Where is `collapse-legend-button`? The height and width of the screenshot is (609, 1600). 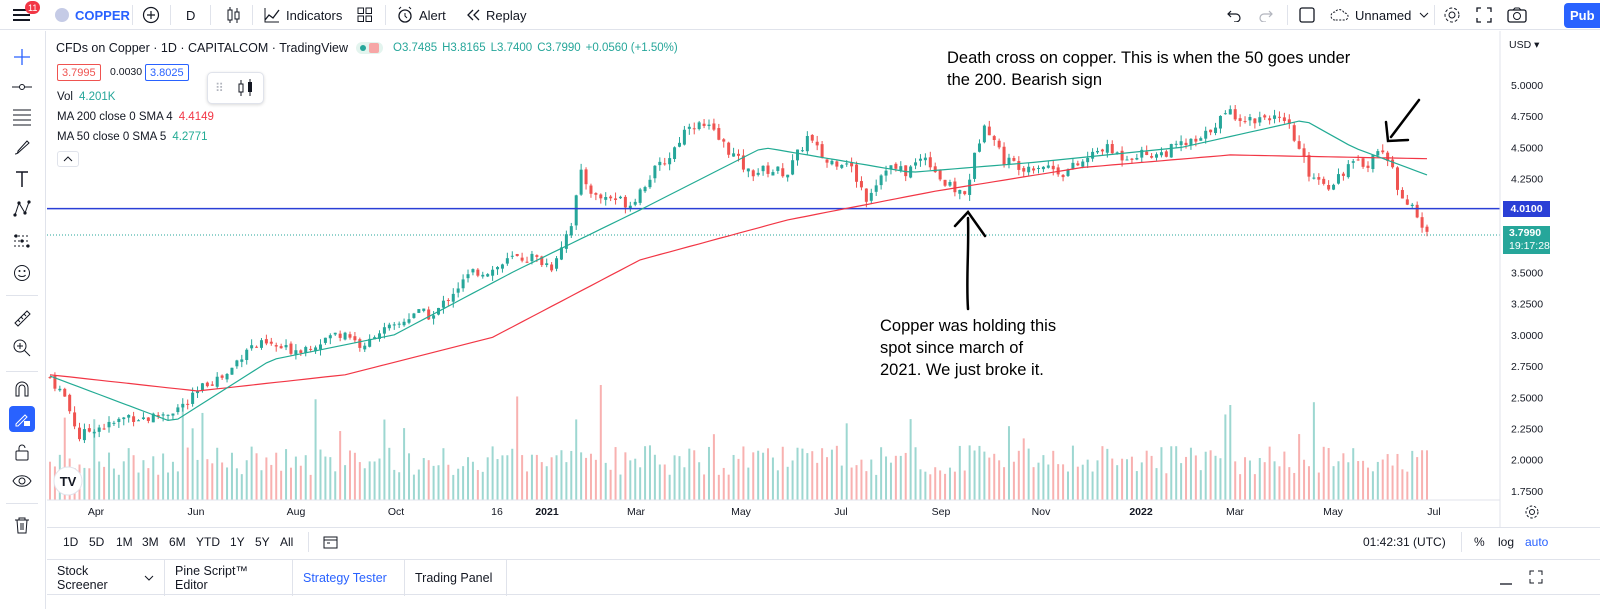 collapse-legend-button is located at coordinates (68, 159).